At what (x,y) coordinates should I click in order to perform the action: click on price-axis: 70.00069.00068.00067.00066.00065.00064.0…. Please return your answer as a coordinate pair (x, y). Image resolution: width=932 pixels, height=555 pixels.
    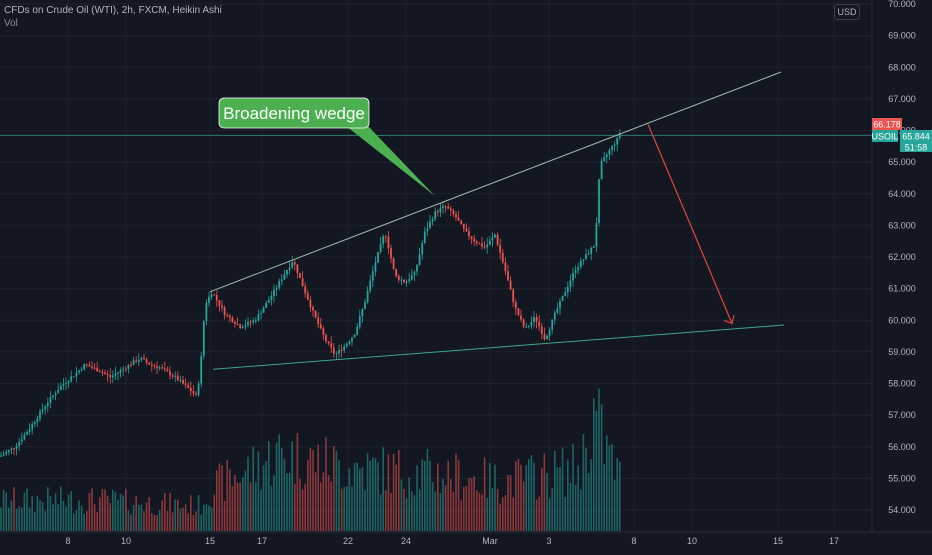
    Looking at the image, I should click on (902, 257).